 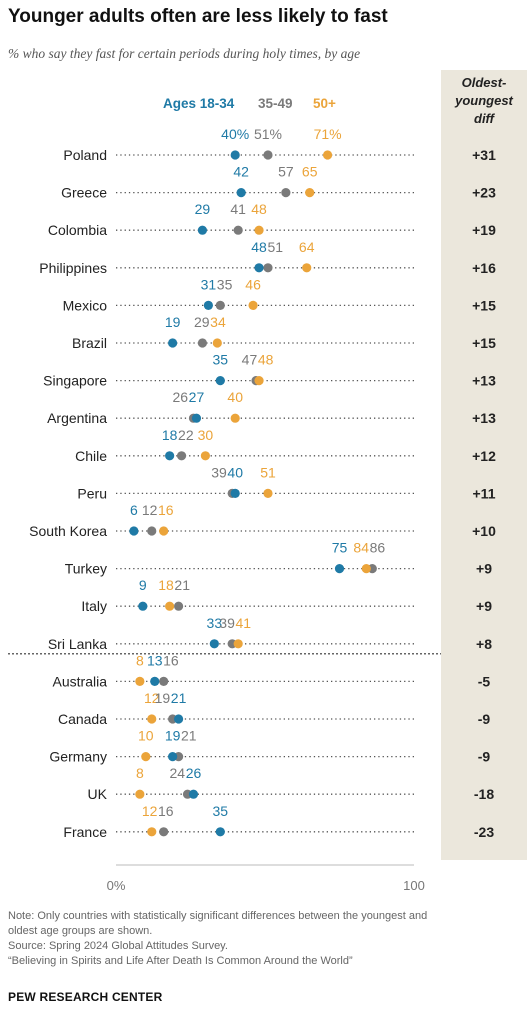 I want to click on value-label-france-18-34: 35, so click(x=221, y=811).